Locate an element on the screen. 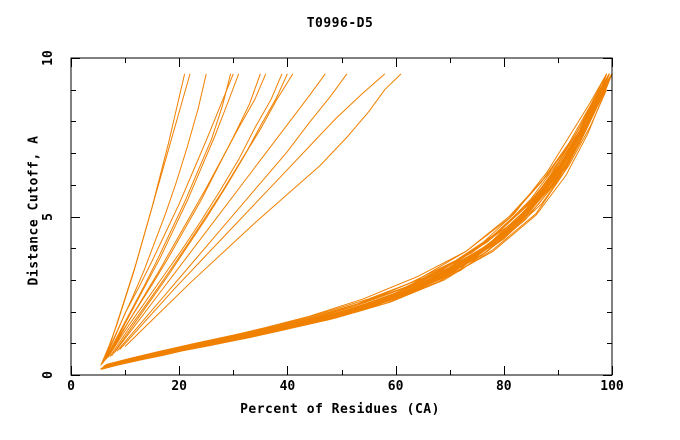 The image size is (680, 440). x-tick-label: 80 is located at coordinates (503, 386).